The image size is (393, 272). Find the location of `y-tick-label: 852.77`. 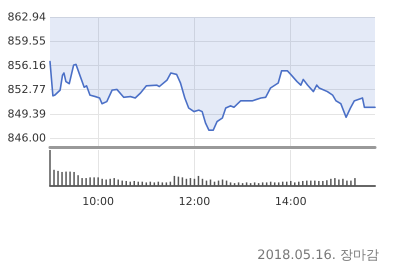

y-tick-label: 852.77 is located at coordinates (27, 89).